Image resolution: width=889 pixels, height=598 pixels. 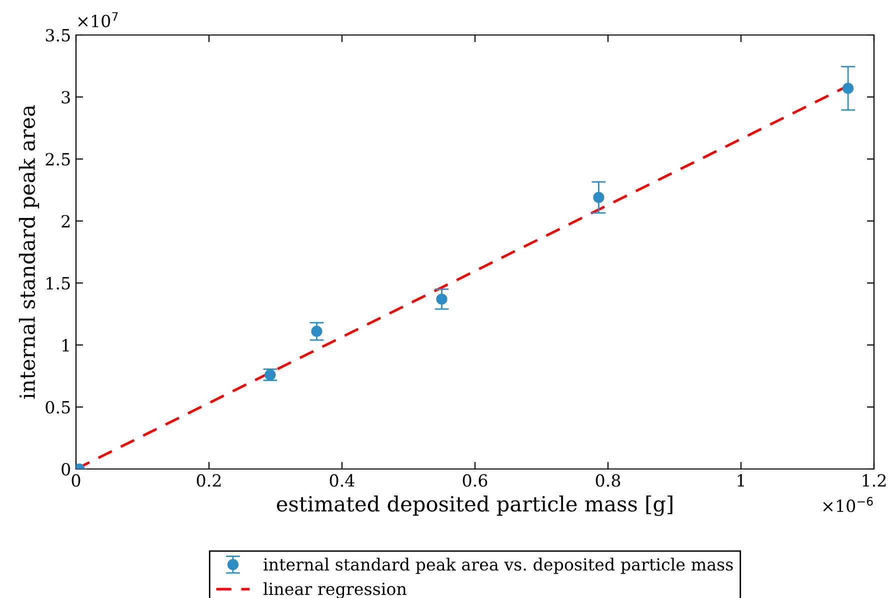 What do you see at coordinates (29, 252) in the screenshot?
I see `y-axis-title: internal standard peak area` at bounding box center [29, 252].